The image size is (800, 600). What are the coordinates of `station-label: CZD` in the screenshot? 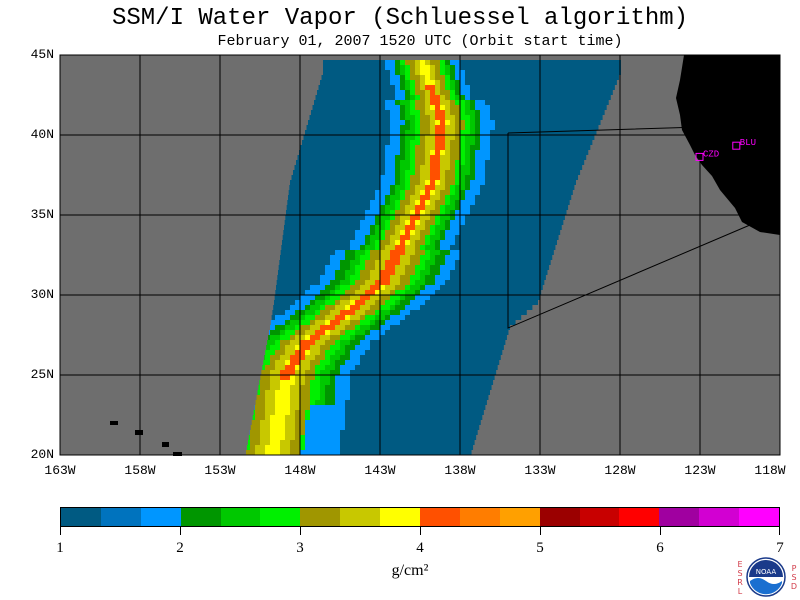 It's located at (711, 154).